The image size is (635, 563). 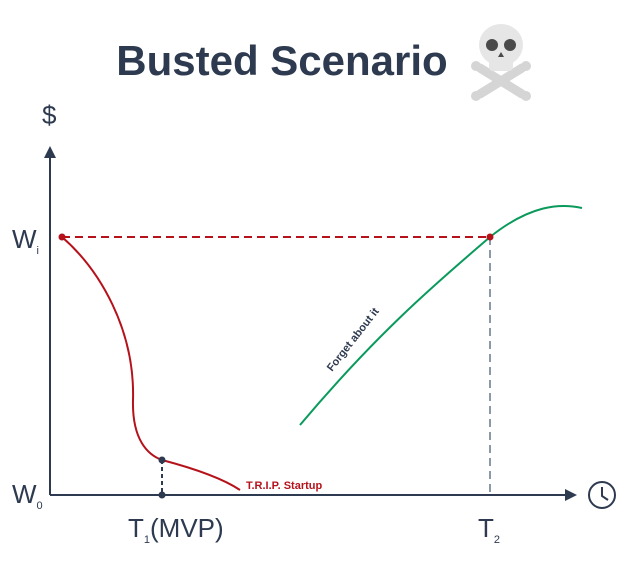 What do you see at coordinates (501, 62) in the screenshot?
I see `skull-icon` at bounding box center [501, 62].